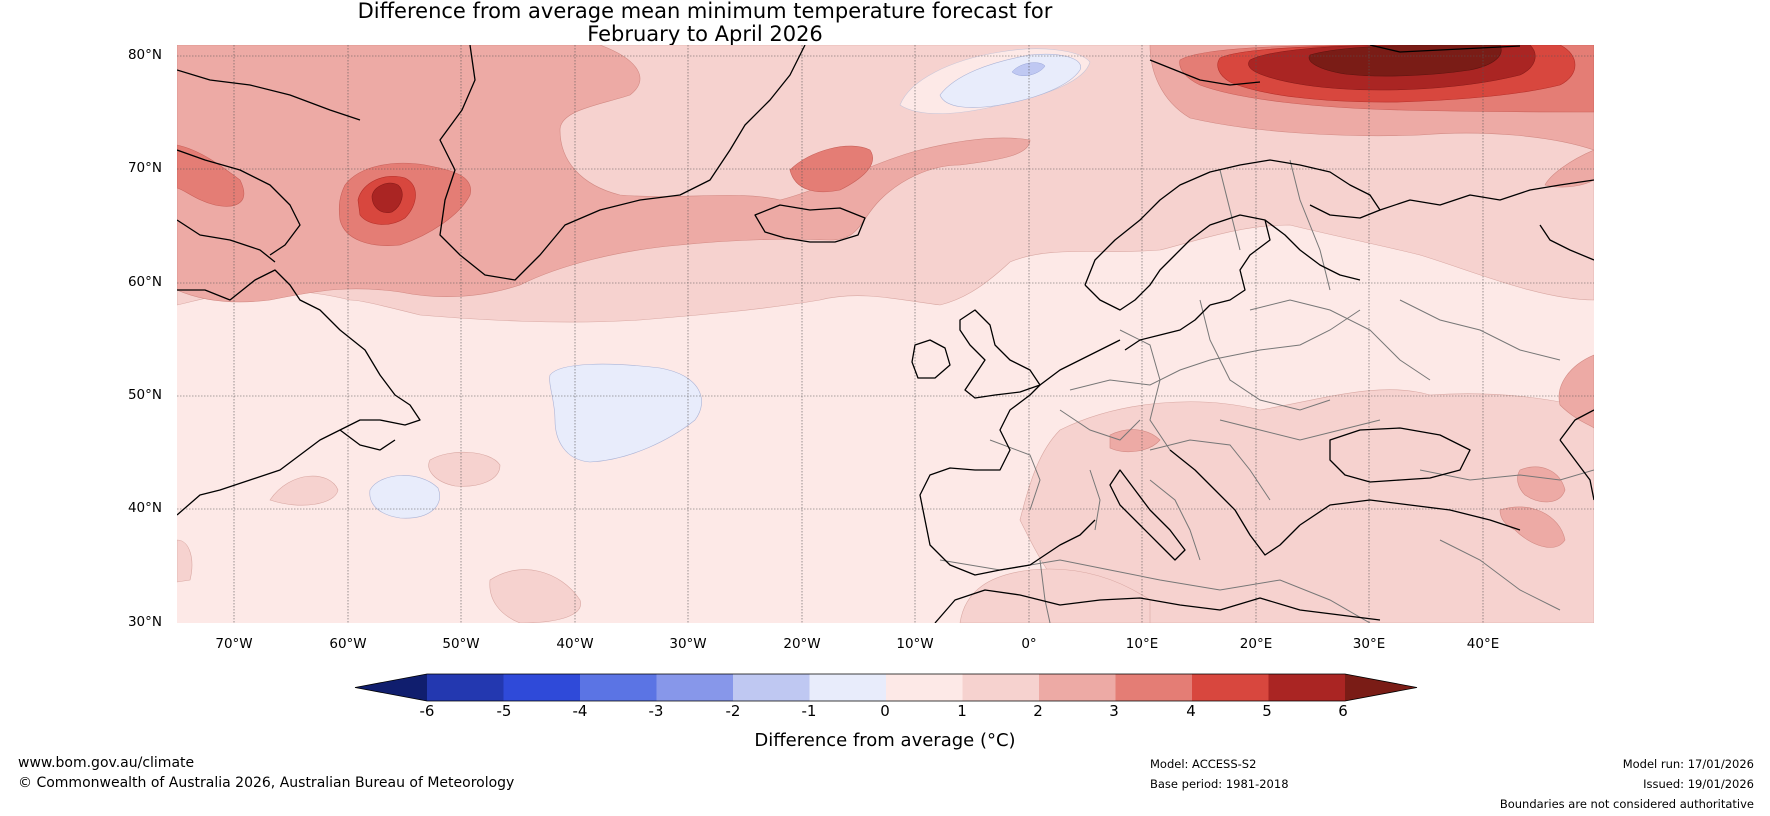  Describe the element at coordinates (1483, 644) in the screenshot. I see `lon-label-40e: 40°E` at that location.